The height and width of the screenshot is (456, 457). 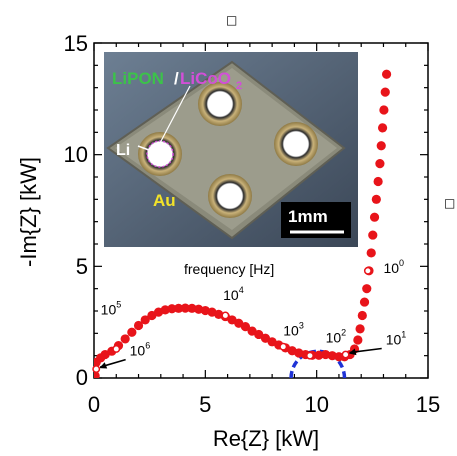 What do you see at coordinates (140, 350) in the screenshot?
I see `frequency-label: 106` at bounding box center [140, 350].